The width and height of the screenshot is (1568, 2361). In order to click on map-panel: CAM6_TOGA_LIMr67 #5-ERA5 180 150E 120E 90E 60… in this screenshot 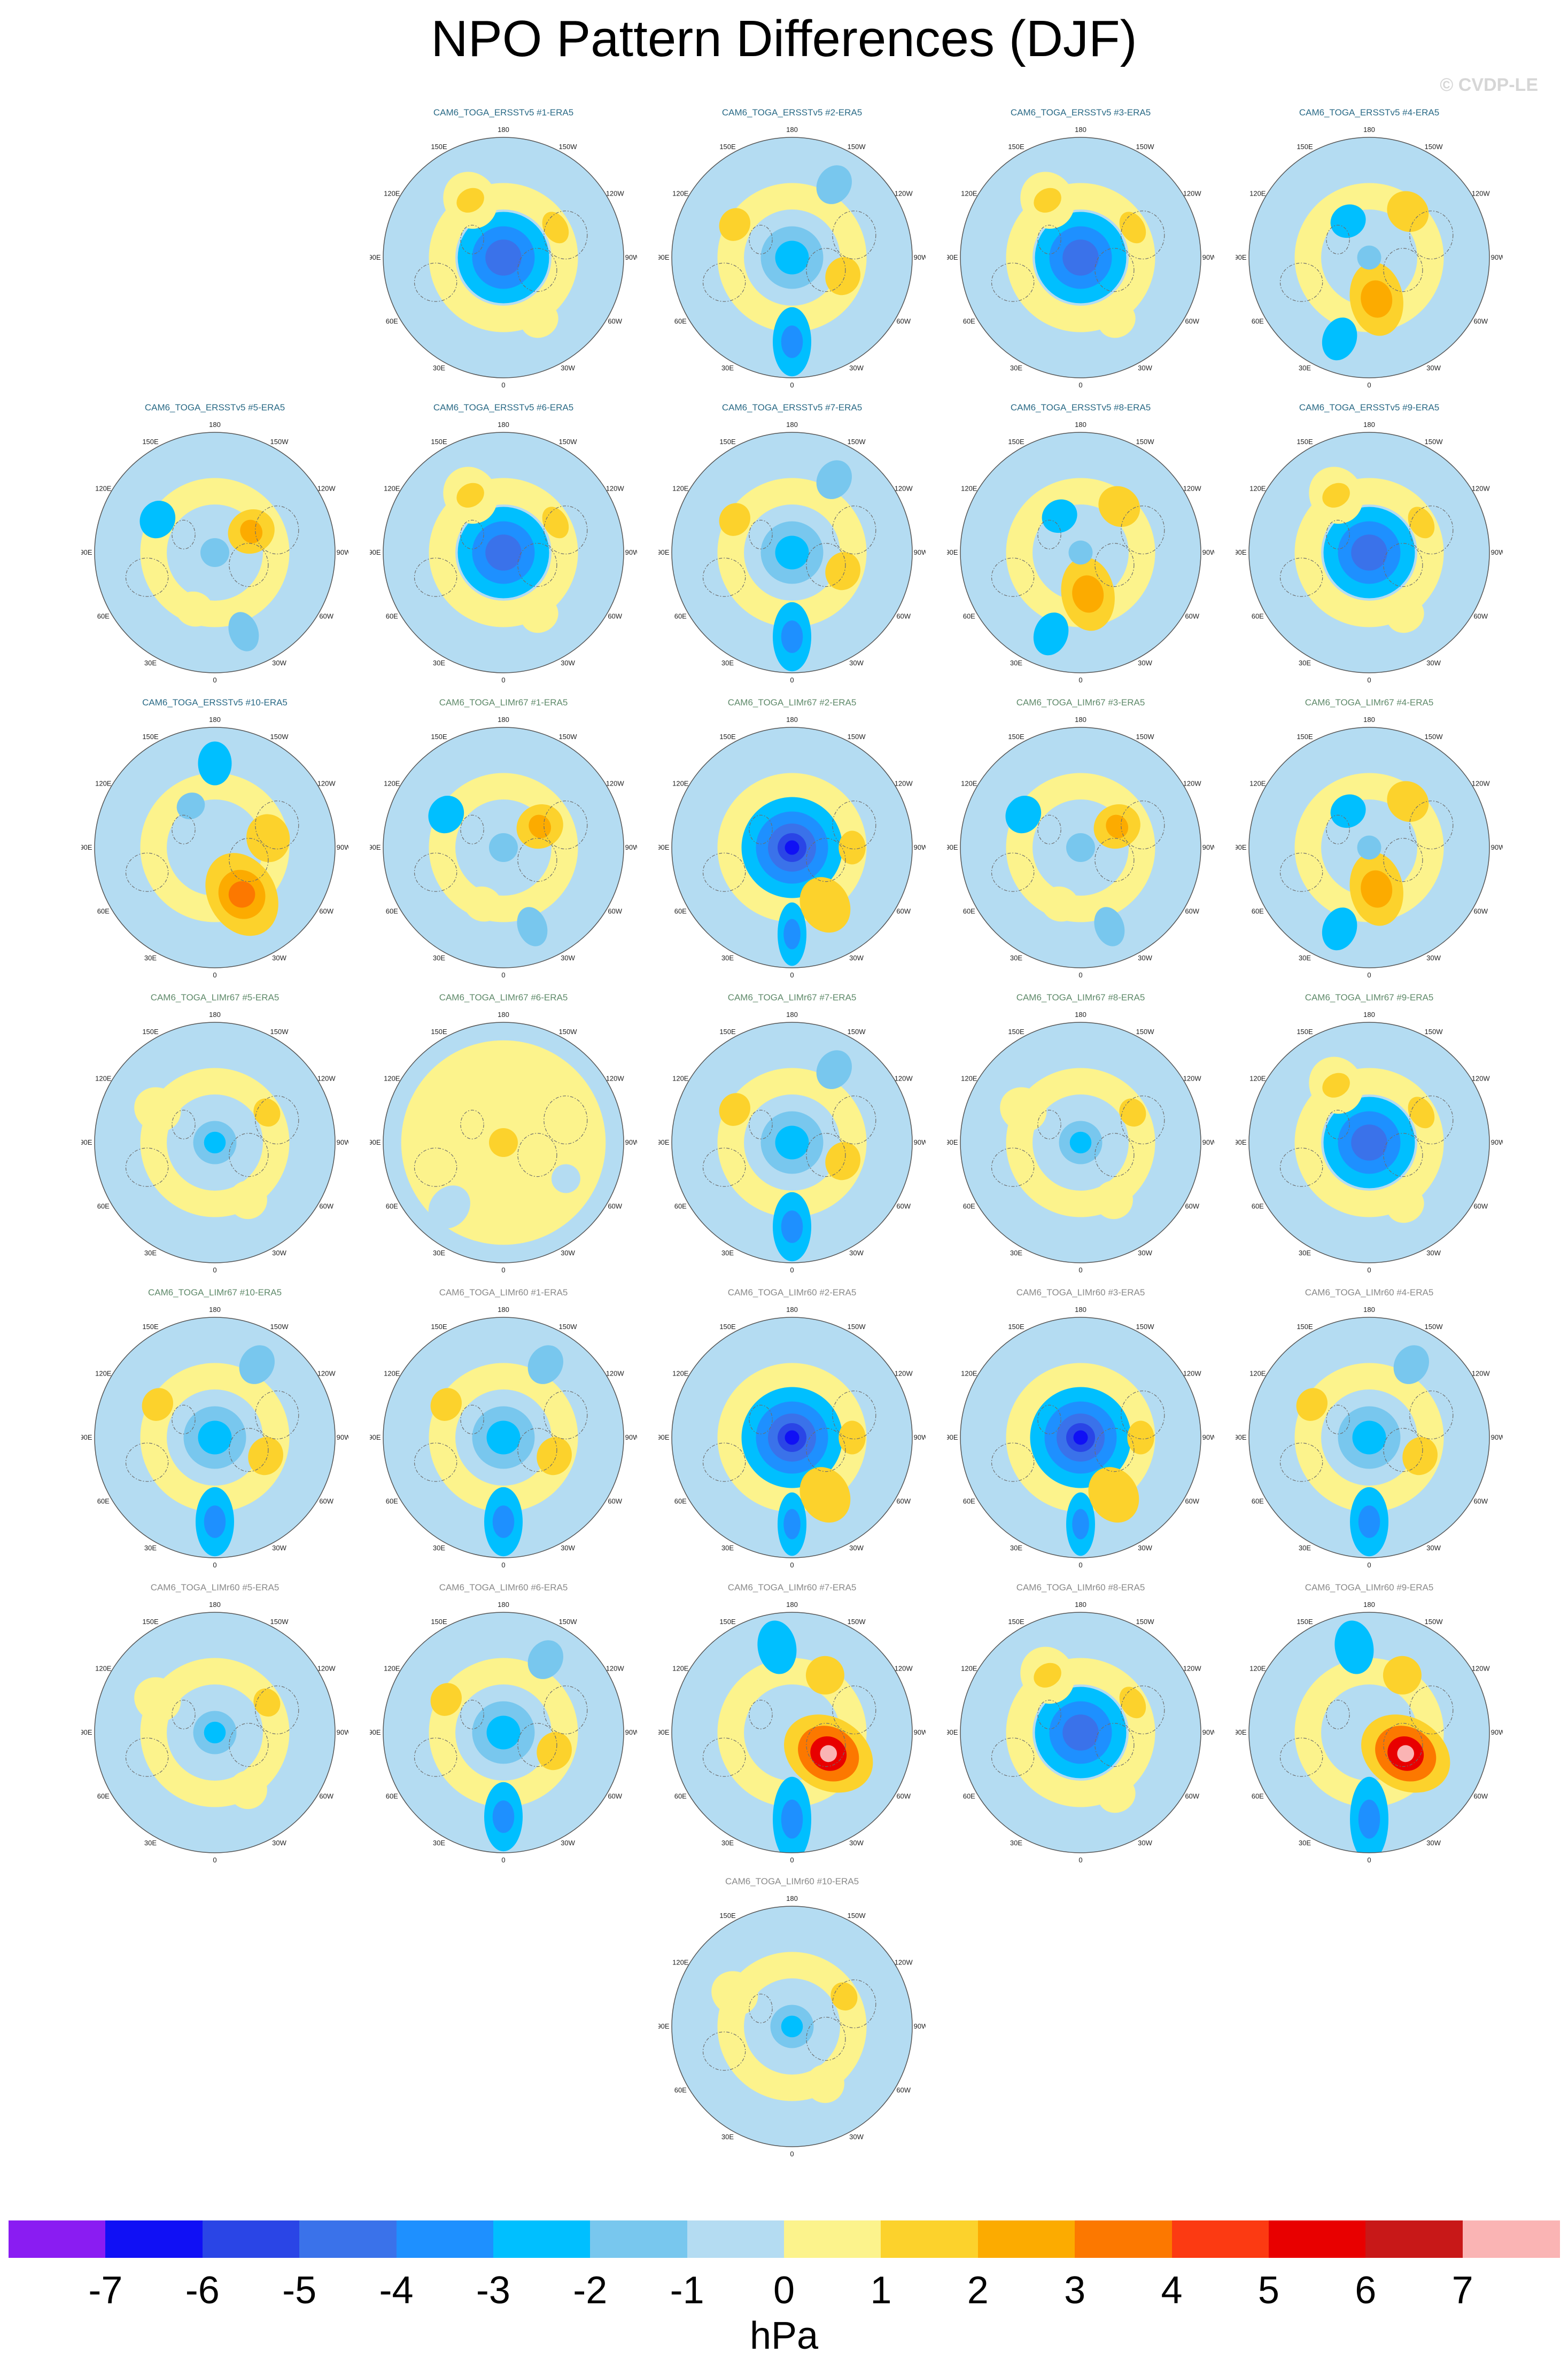, I will do `click(215, 1136)`.